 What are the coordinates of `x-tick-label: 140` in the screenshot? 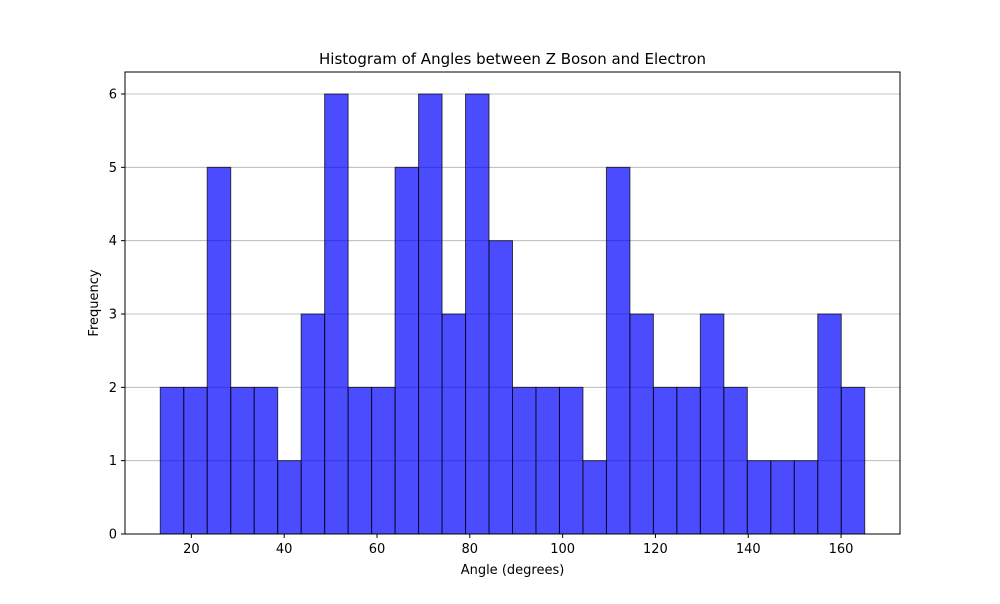 It's located at (748, 549).